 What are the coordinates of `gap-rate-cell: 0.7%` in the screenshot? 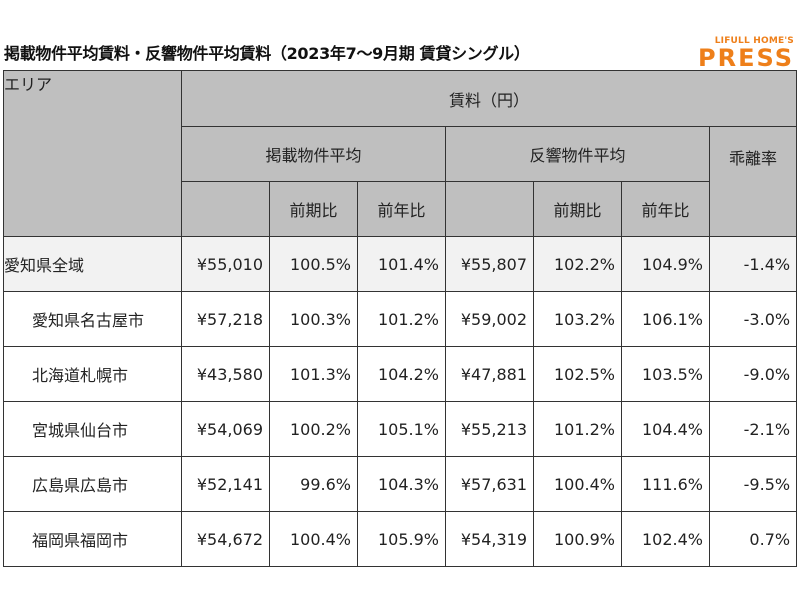 It's located at (753, 539).